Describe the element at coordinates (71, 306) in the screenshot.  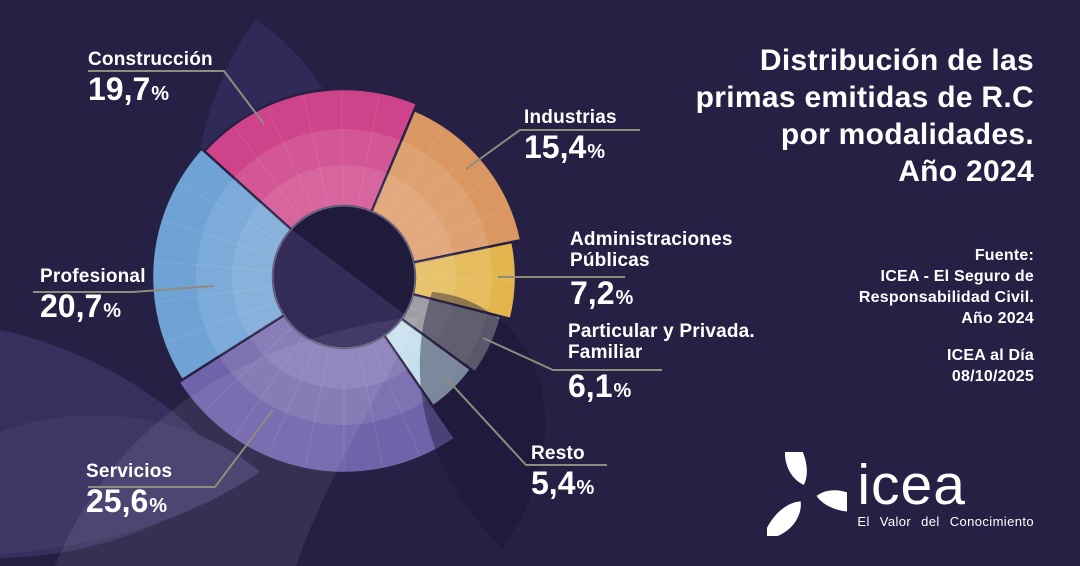
I see `value-number: 20,7` at that location.